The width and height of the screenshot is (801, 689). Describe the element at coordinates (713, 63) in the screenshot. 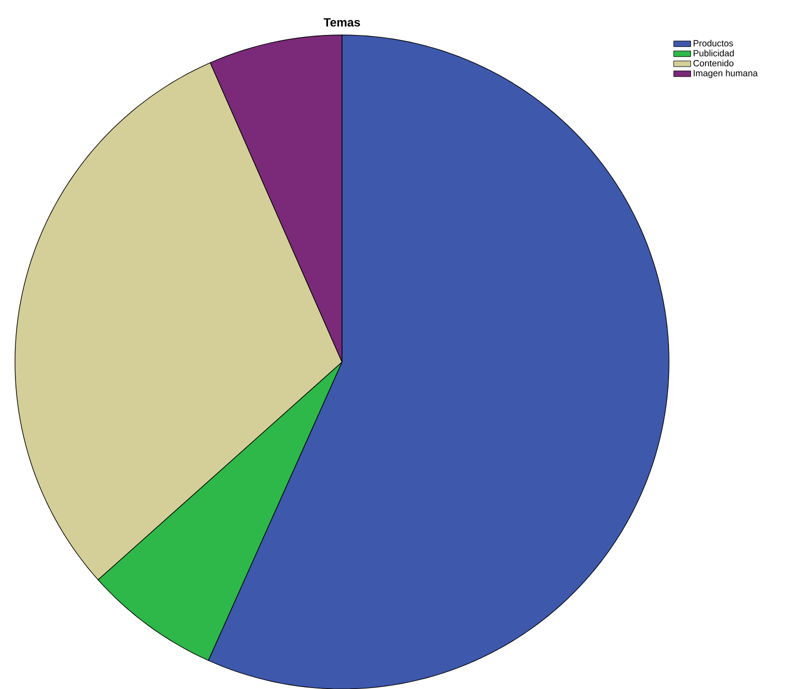

I see `legend-label: Contenido` at that location.